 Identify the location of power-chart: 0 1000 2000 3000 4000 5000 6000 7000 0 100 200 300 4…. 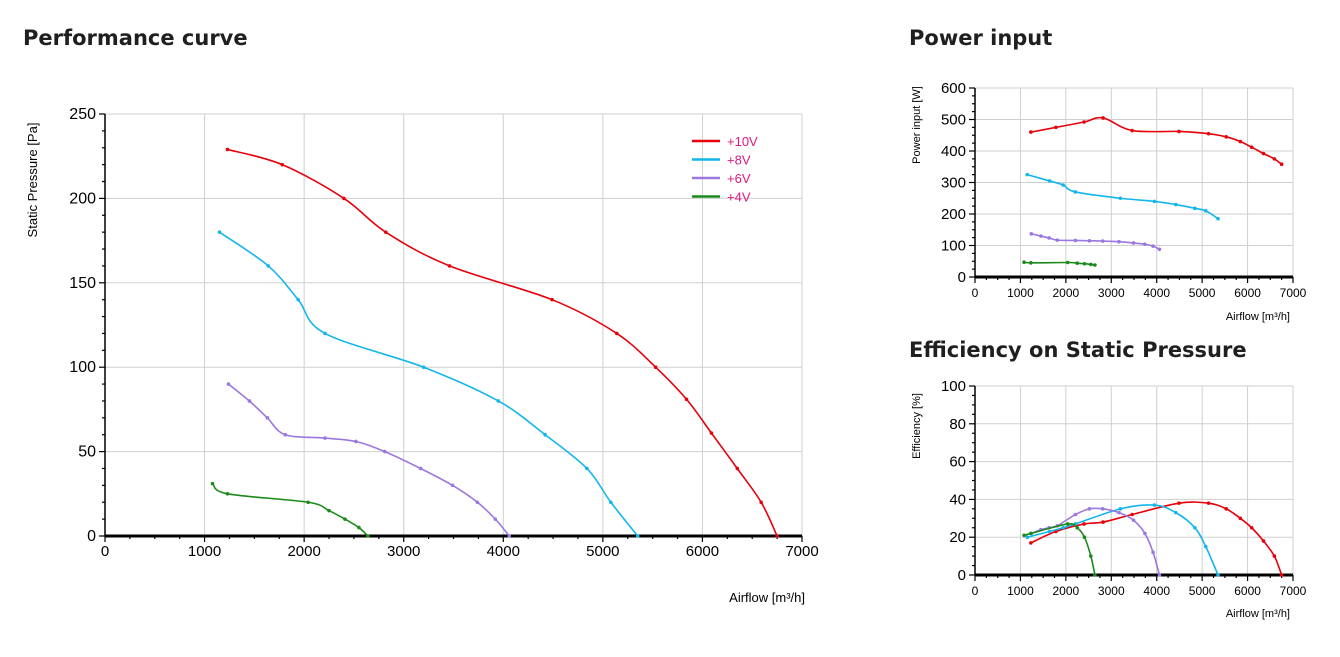
(1109, 201).